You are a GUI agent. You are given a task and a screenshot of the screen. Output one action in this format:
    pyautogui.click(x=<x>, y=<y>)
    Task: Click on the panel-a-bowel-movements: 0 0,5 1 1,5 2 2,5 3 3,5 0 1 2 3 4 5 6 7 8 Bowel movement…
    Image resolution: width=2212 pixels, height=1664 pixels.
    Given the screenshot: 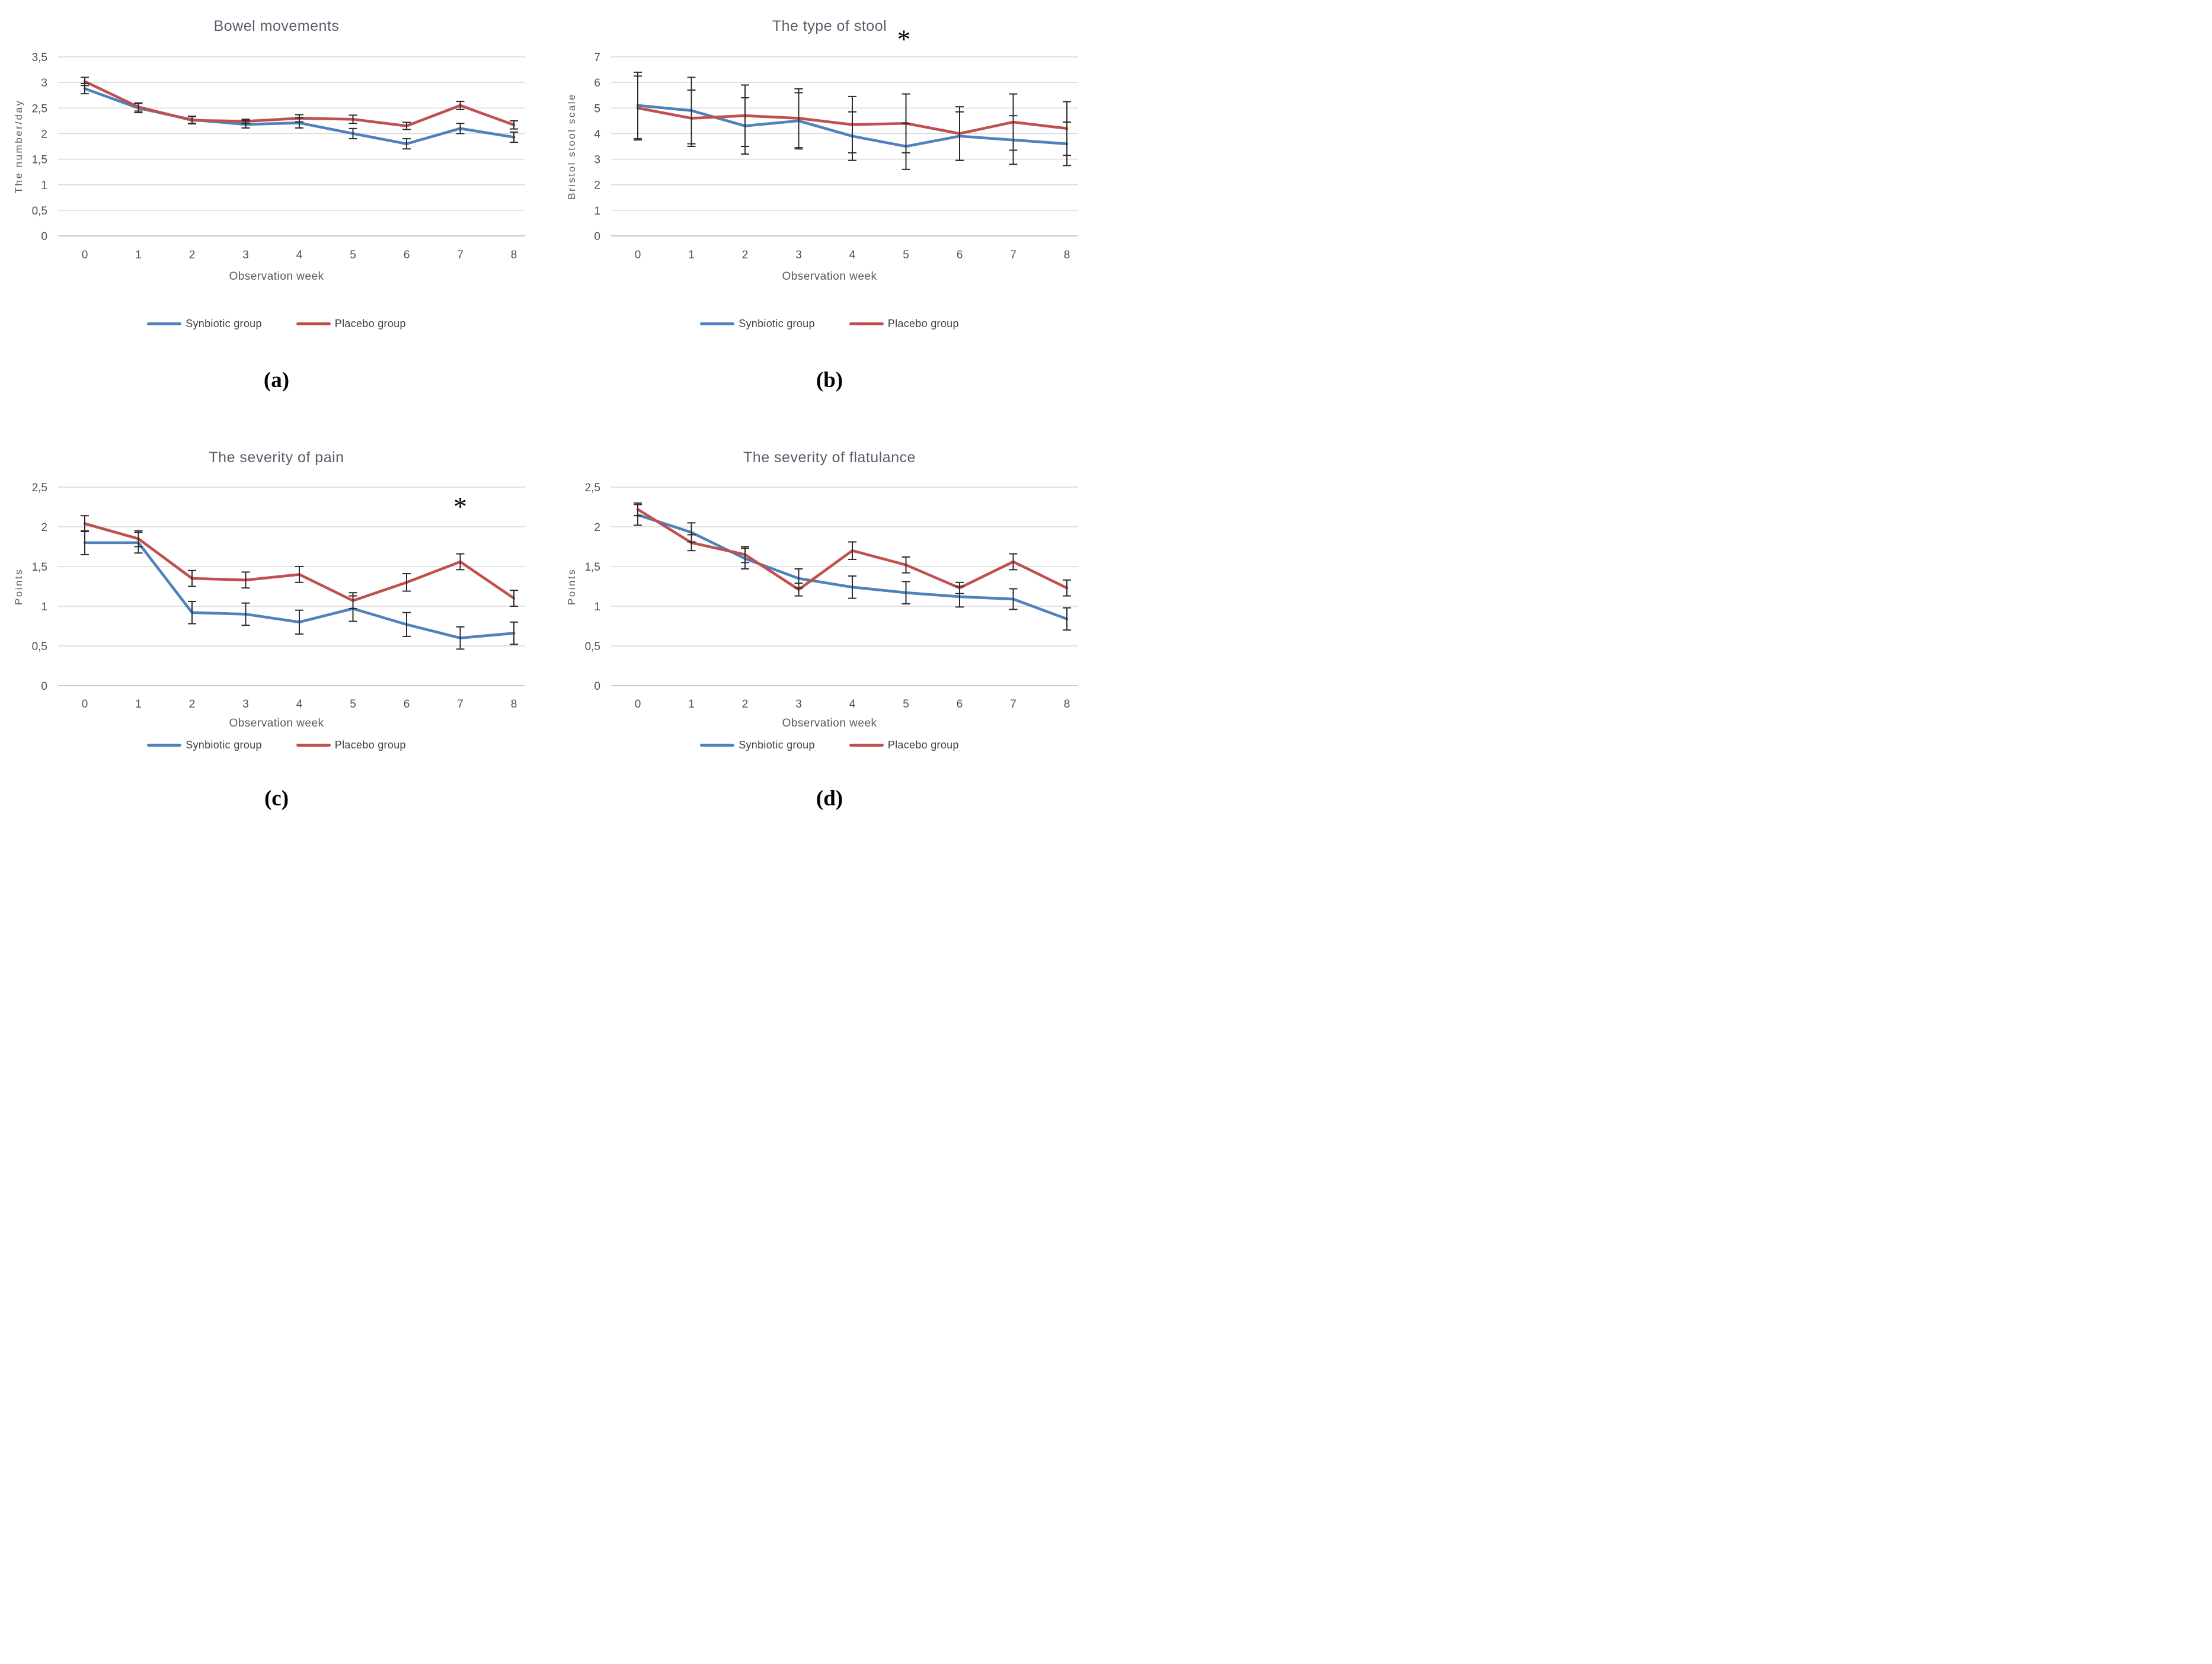 What is the action you would take?
    pyautogui.click(x=276, y=208)
    